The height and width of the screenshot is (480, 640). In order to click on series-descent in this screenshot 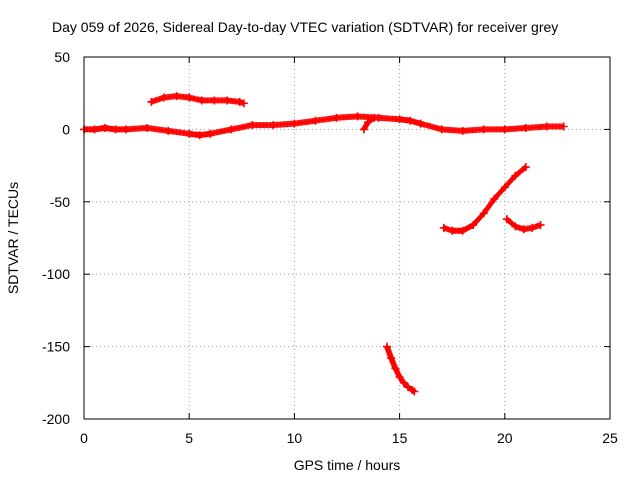, I will do `click(400, 369)`.